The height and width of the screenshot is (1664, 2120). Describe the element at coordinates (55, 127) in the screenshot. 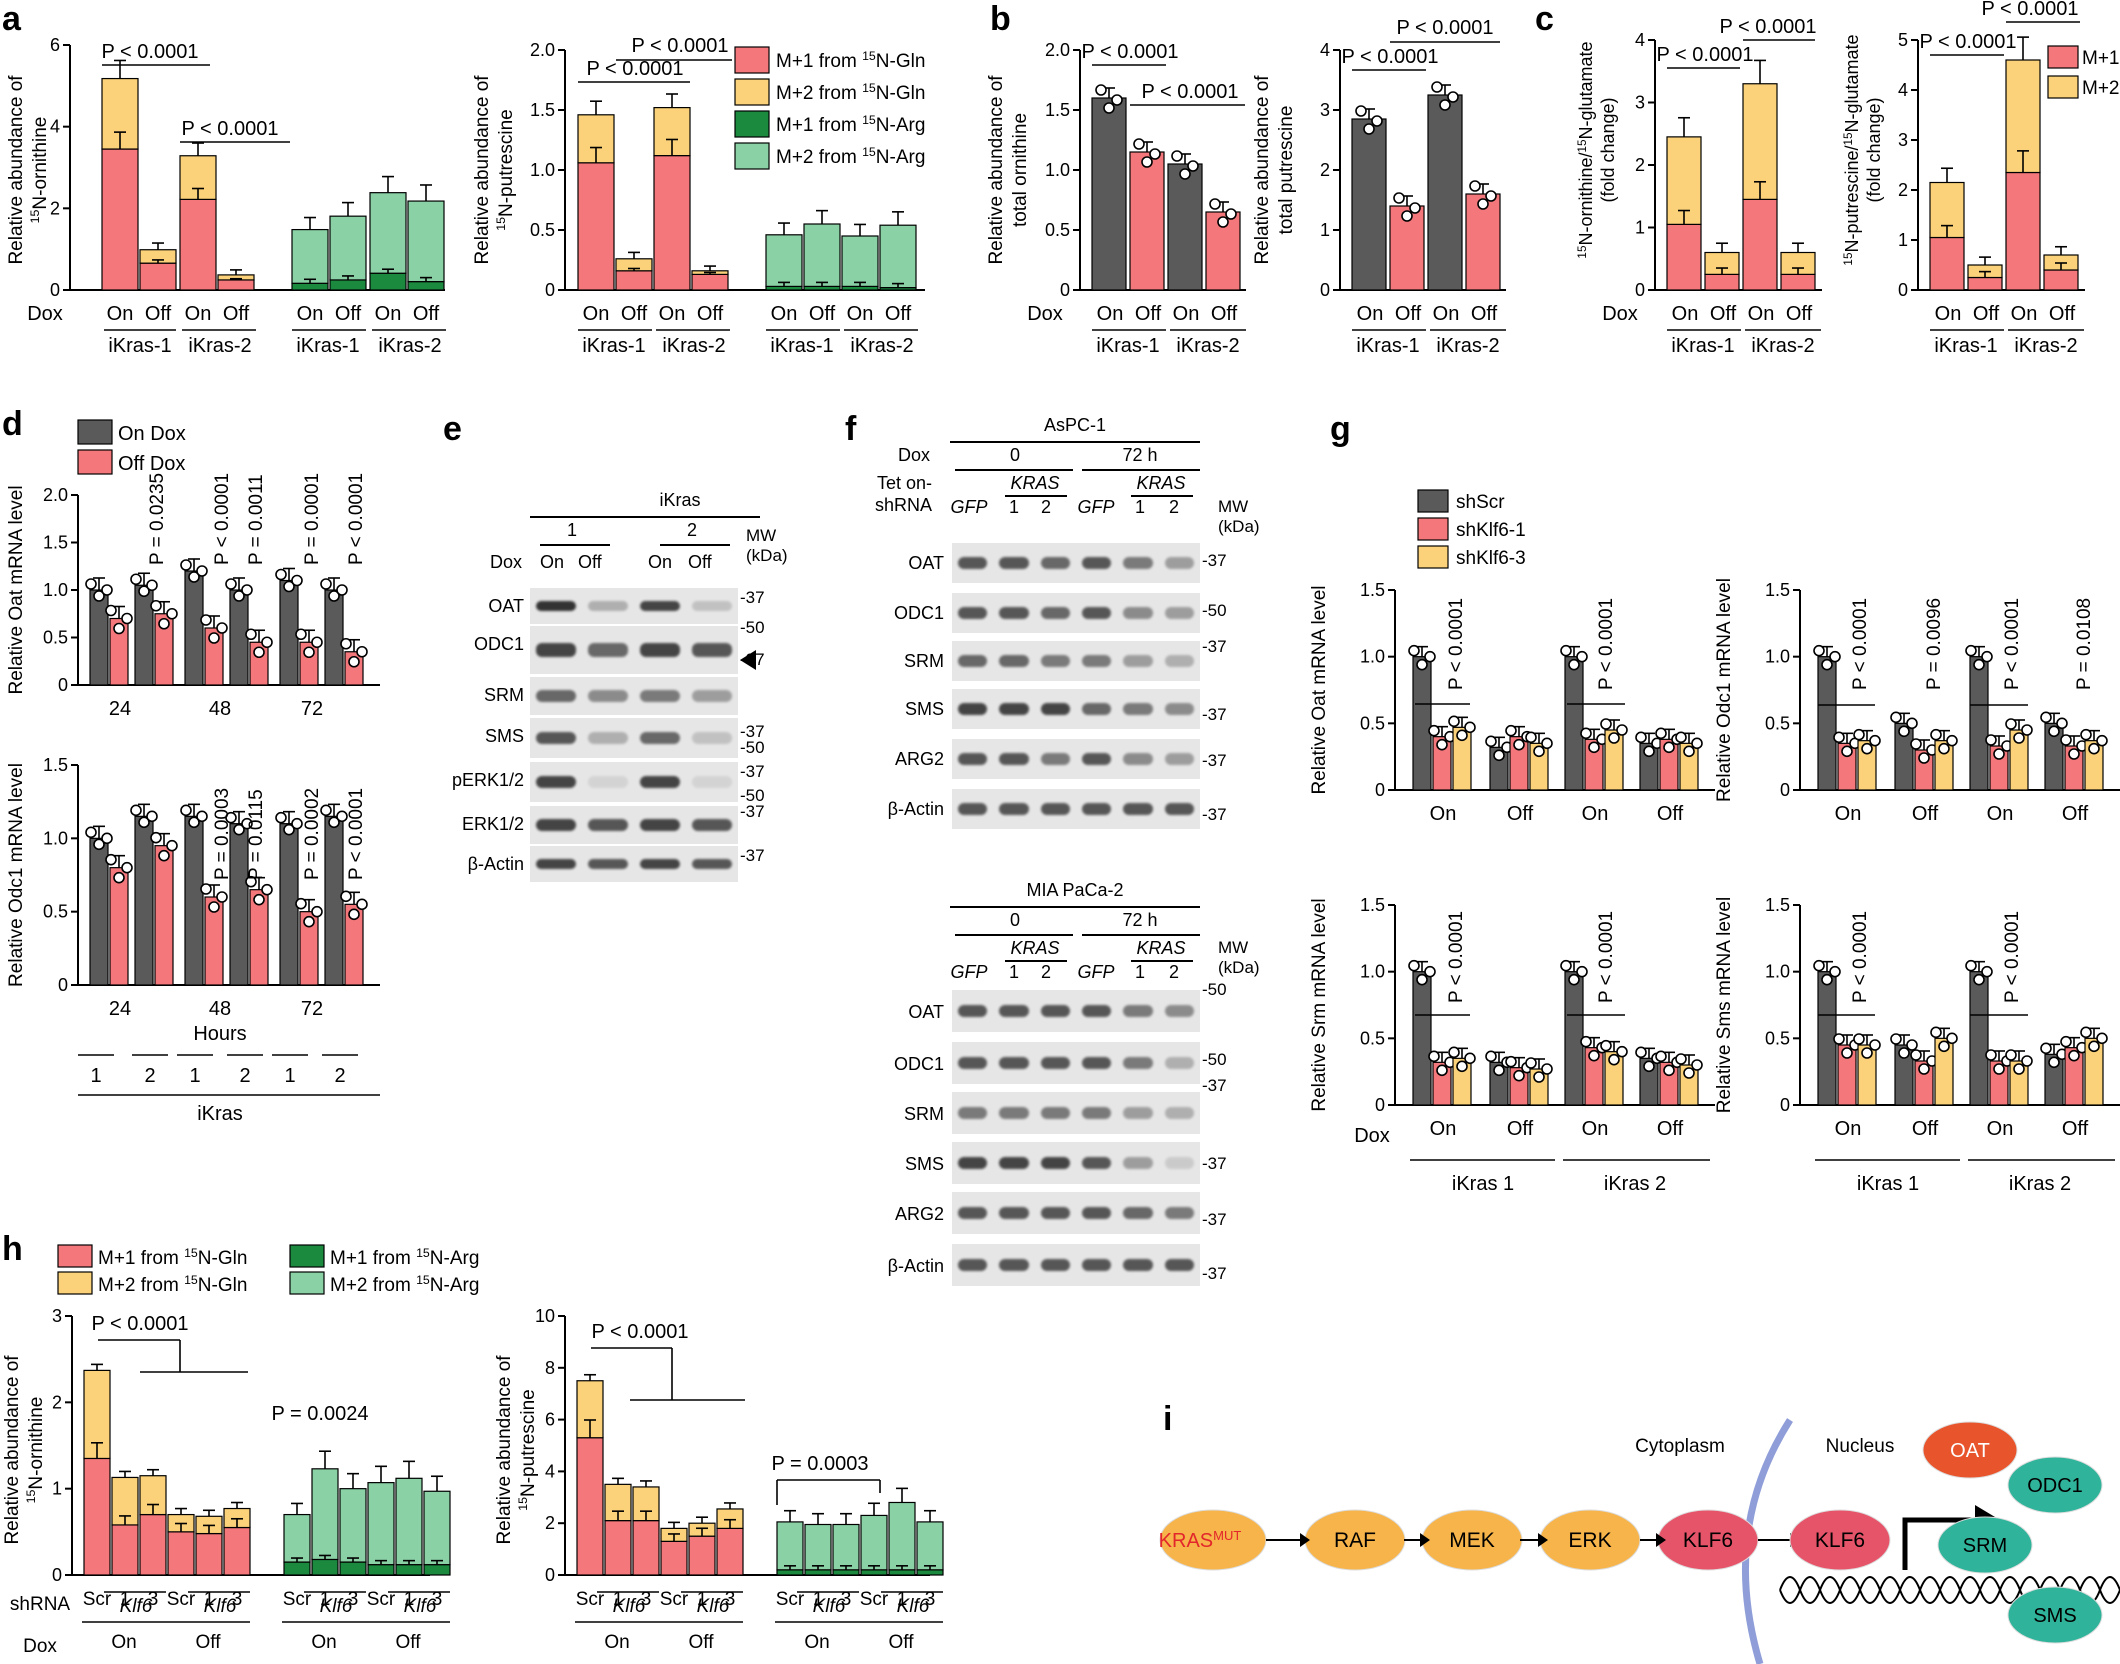

I see `a-left-ytick-label: 4` at that location.